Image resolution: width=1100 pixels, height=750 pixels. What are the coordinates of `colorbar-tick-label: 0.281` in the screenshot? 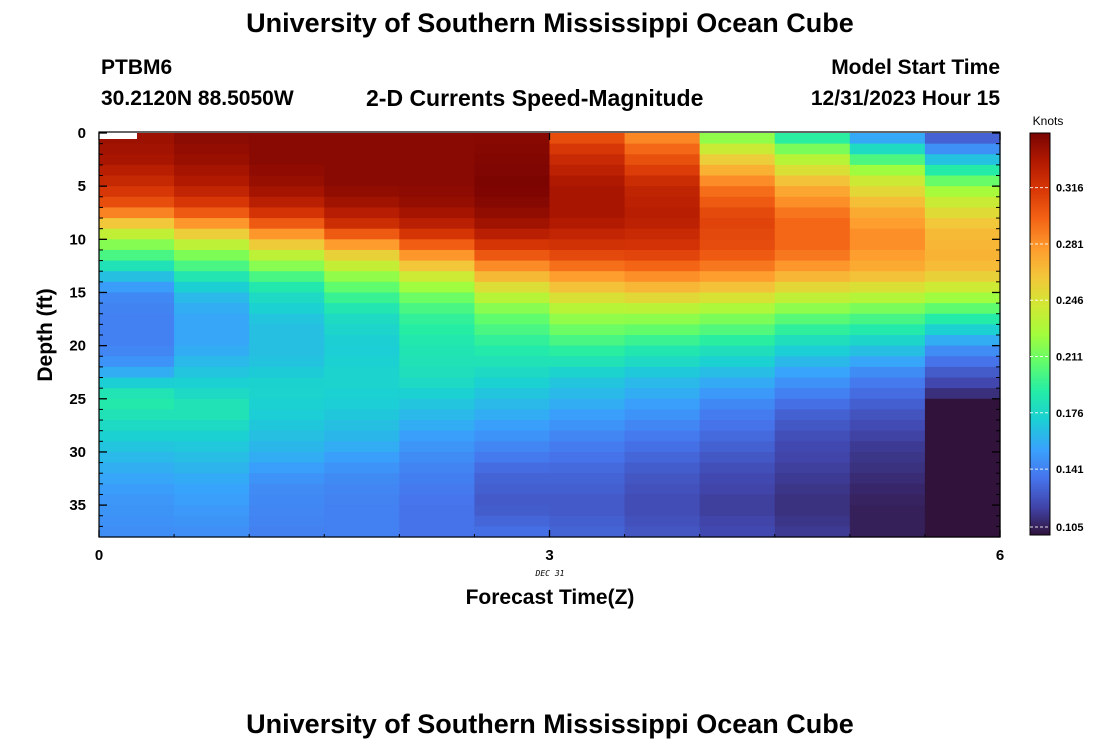 It's located at (1070, 245).